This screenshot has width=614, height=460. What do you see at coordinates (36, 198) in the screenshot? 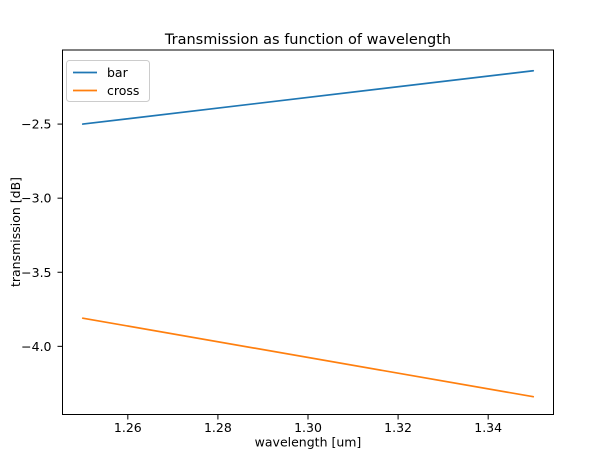
I see `y-tick-label: −3.0` at bounding box center [36, 198].